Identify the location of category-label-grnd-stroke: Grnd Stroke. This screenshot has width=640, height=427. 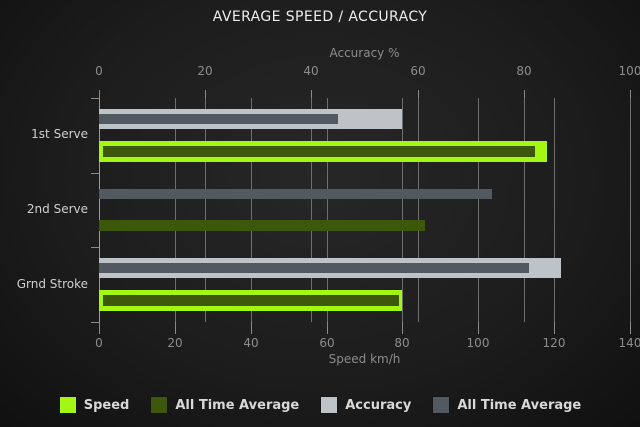
(52, 284).